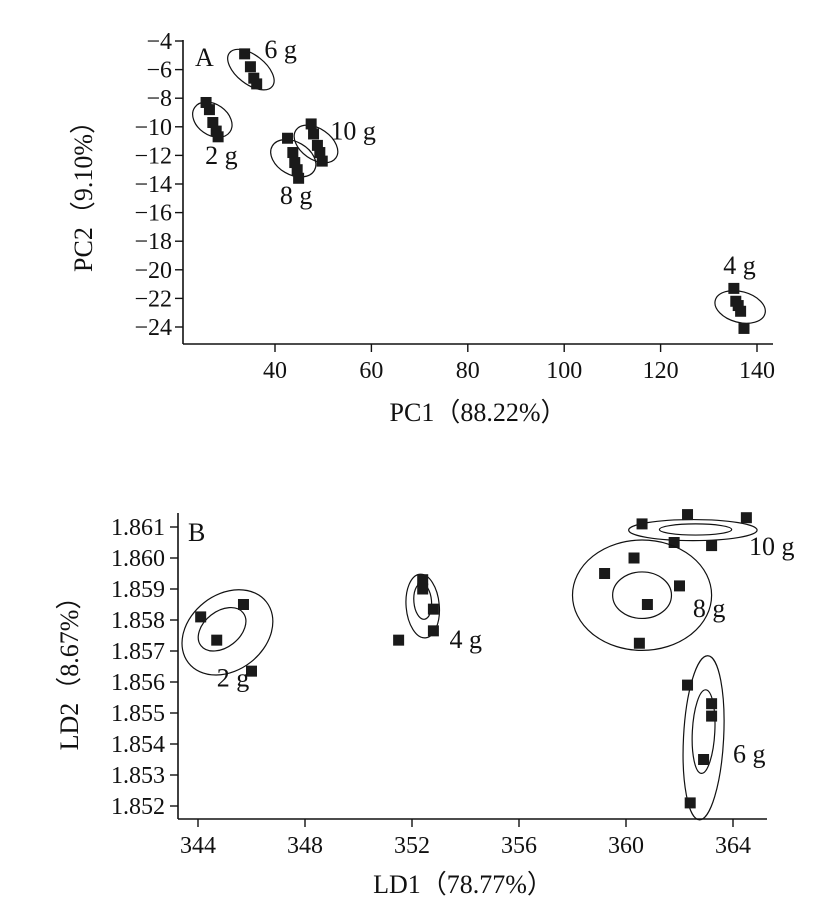  What do you see at coordinates (138, 683) in the screenshot?
I see `y-tick-label: 1.856` at bounding box center [138, 683].